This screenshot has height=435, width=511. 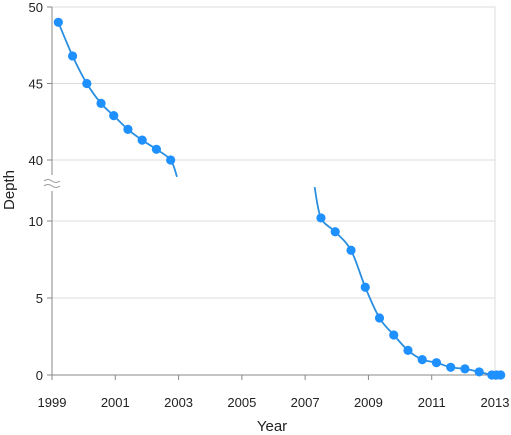 I want to click on x-tick-label-2013: 2013, so click(x=495, y=402).